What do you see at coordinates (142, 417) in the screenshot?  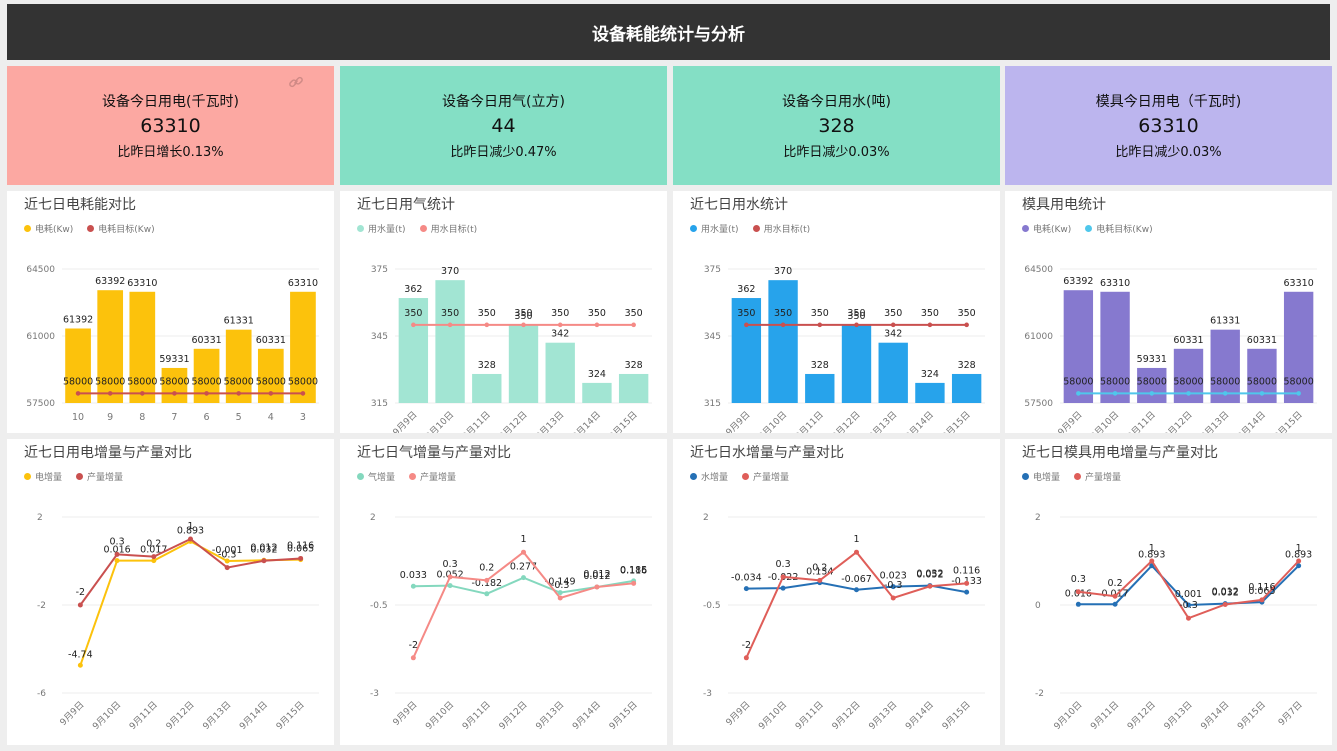 I see `x-tick-label: 8` at bounding box center [142, 417].